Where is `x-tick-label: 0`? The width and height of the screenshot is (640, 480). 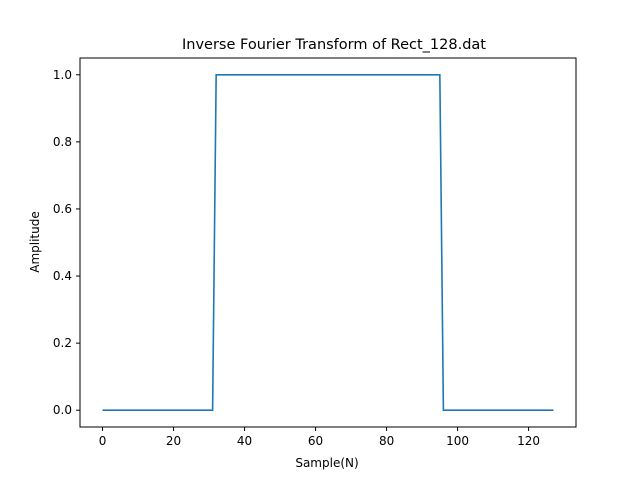
x-tick-label: 0 is located at coordinates (103, 441).